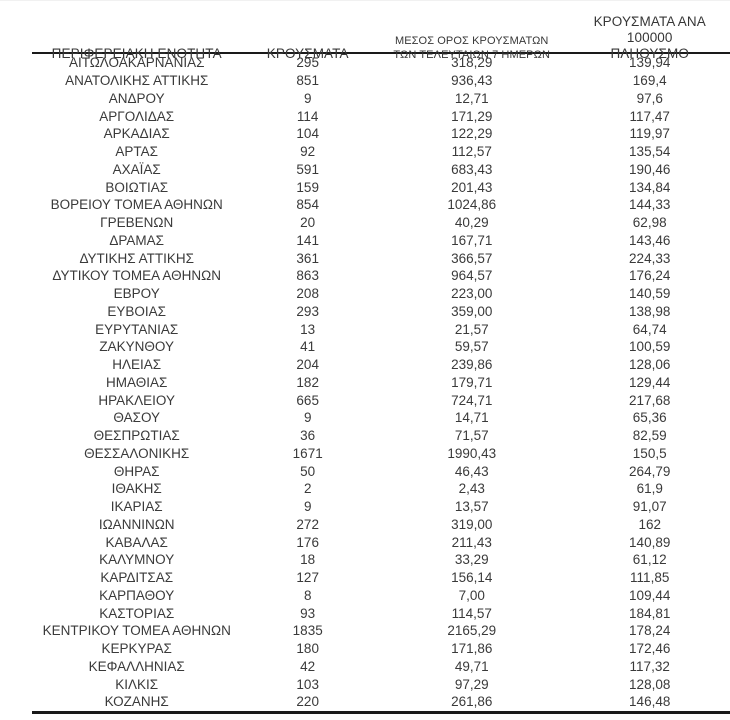 This screenshot has width=730, height=720. Describe the element at coordinates (471, 54) in the screenshot. I see `header-avg-7day-line2: ΤΩΝ ΤΕΛΕΥΤΑΙΩΝ 7 ΗΜΕΡΩΝ` at that location.